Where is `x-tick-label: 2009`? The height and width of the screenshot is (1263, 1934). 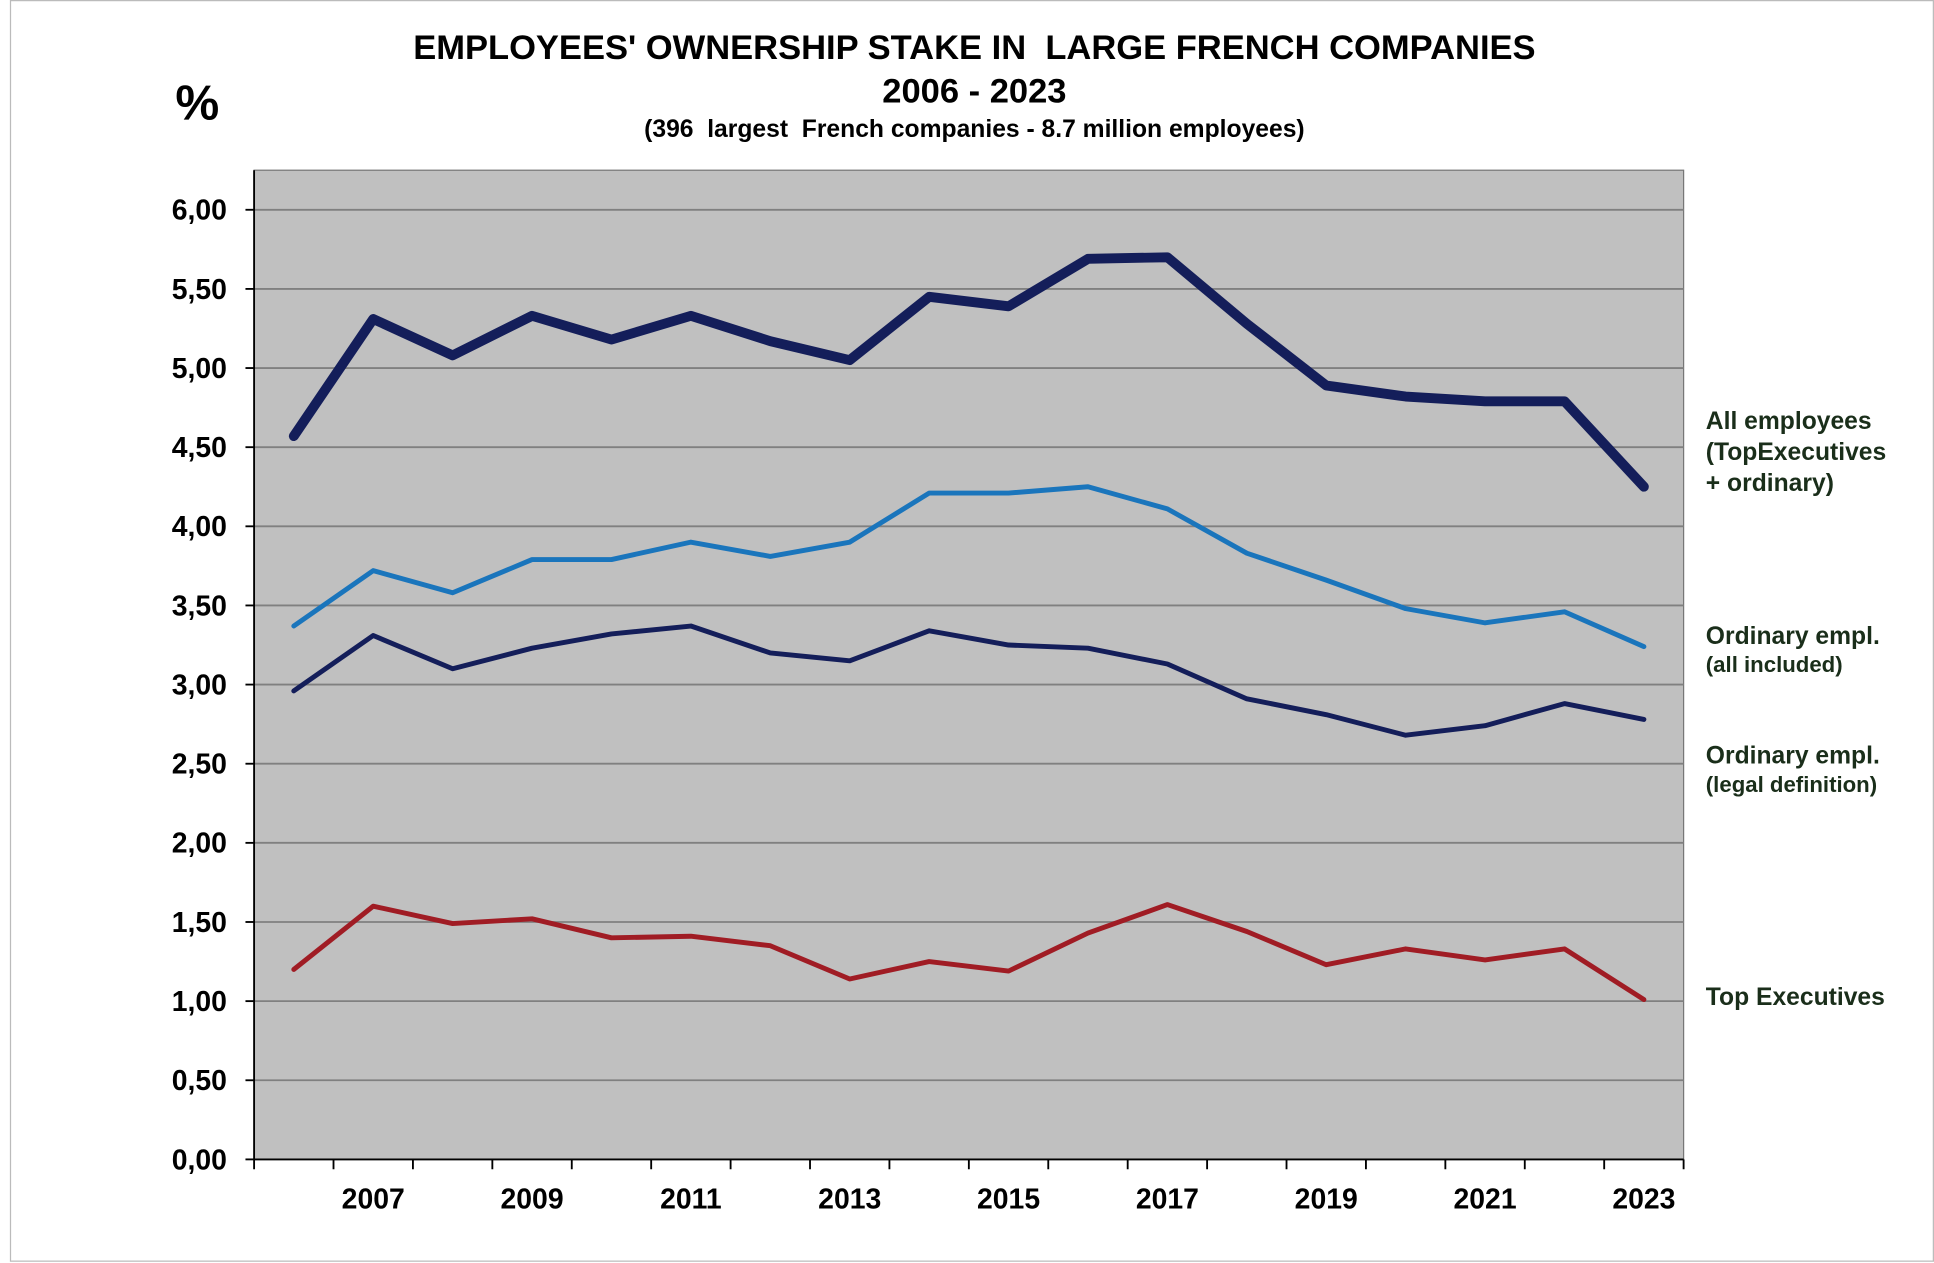
x-tick-label: 2009 is located at coordinates (532, 1200).